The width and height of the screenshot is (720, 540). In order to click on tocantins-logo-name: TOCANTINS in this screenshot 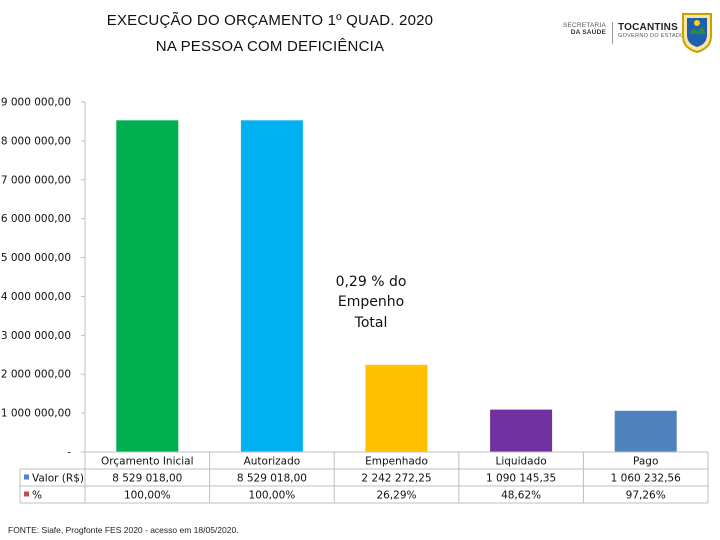, I will do `click(648, 27)`.